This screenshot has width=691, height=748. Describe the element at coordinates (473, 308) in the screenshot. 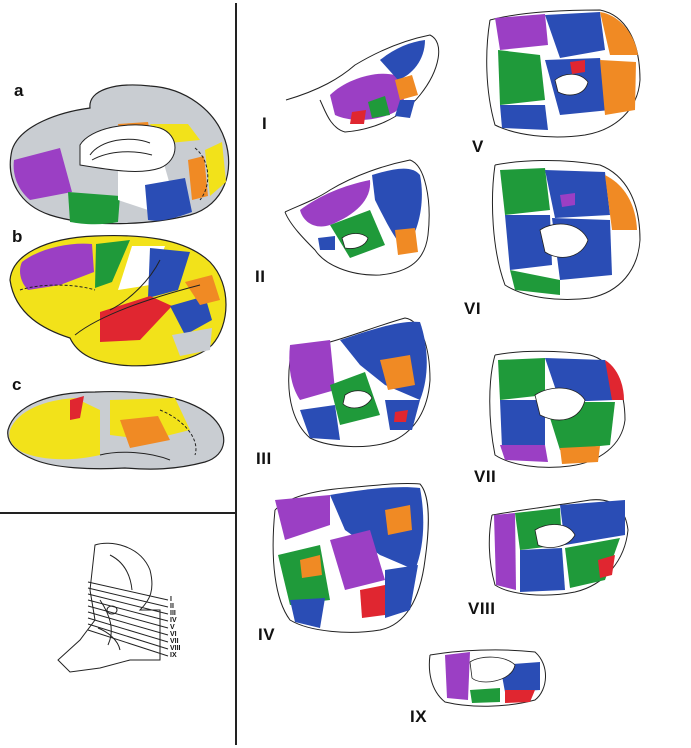

I see `section-label-VI: VI` at that location.